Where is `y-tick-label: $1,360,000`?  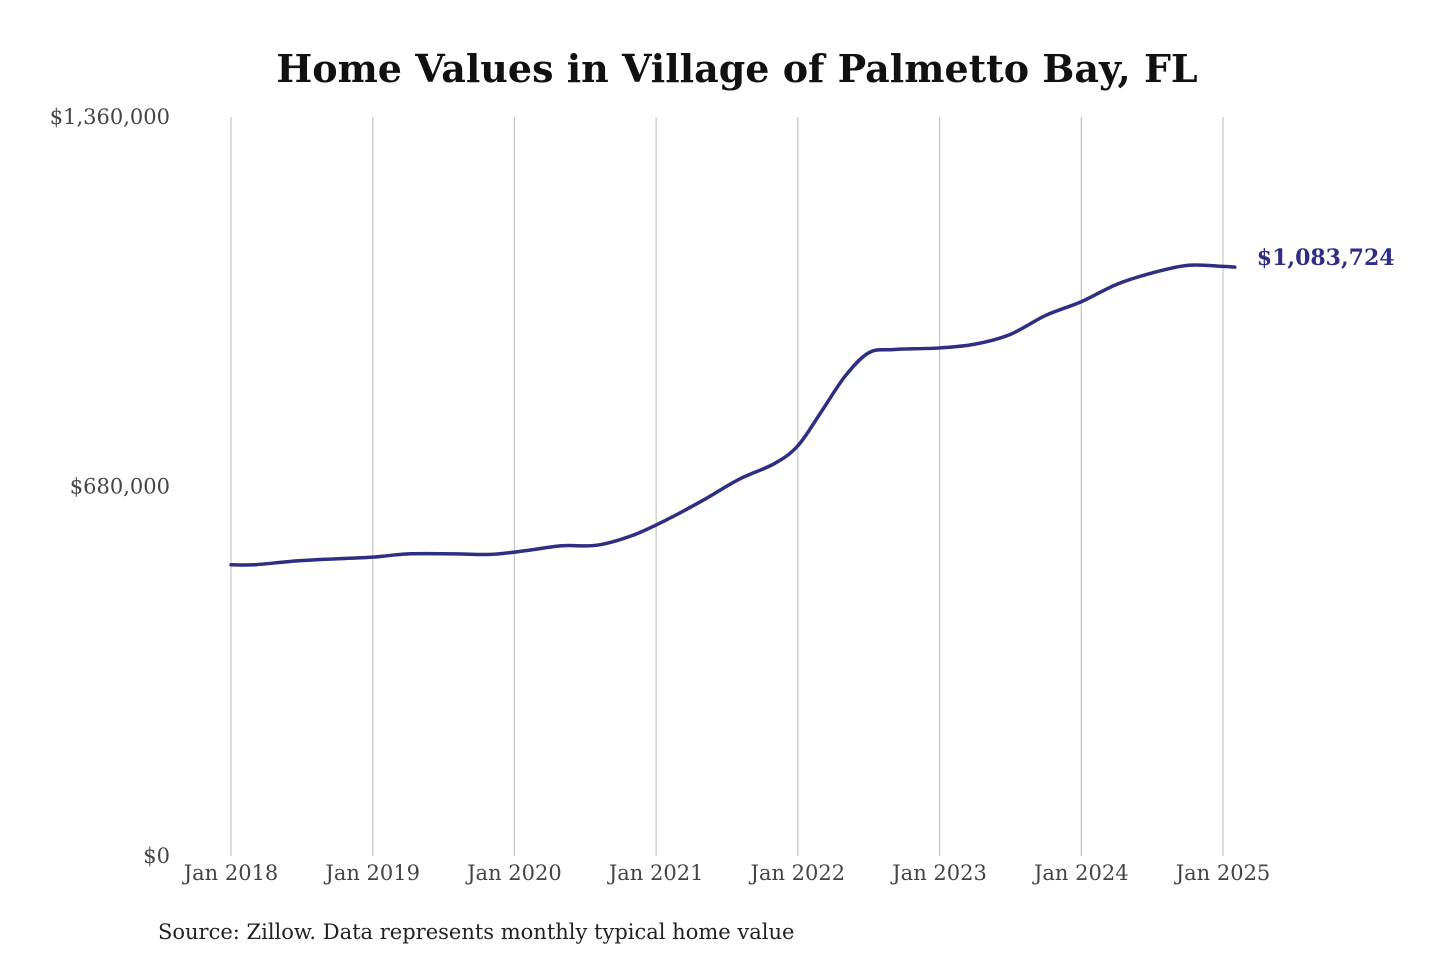 y-tick-label: $1,360,000 is located at coordinates (110, 117).